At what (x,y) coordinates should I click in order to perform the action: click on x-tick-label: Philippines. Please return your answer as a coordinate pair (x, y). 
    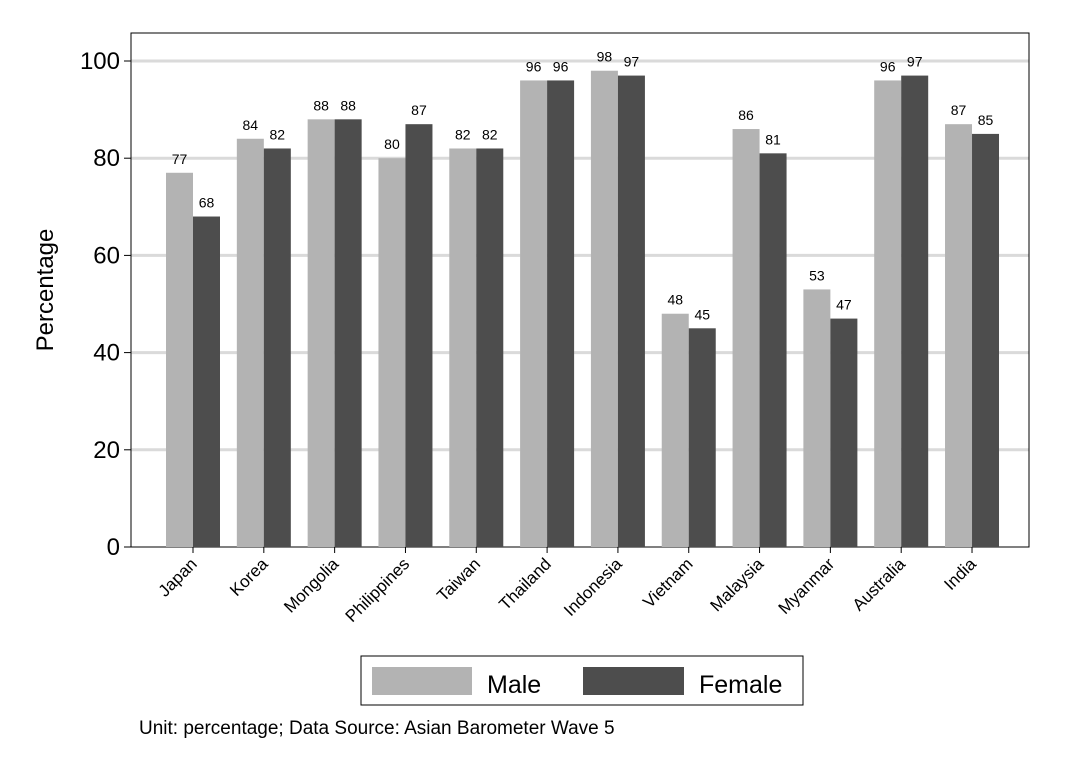
    Looking at the image, I should click on (378, 590).